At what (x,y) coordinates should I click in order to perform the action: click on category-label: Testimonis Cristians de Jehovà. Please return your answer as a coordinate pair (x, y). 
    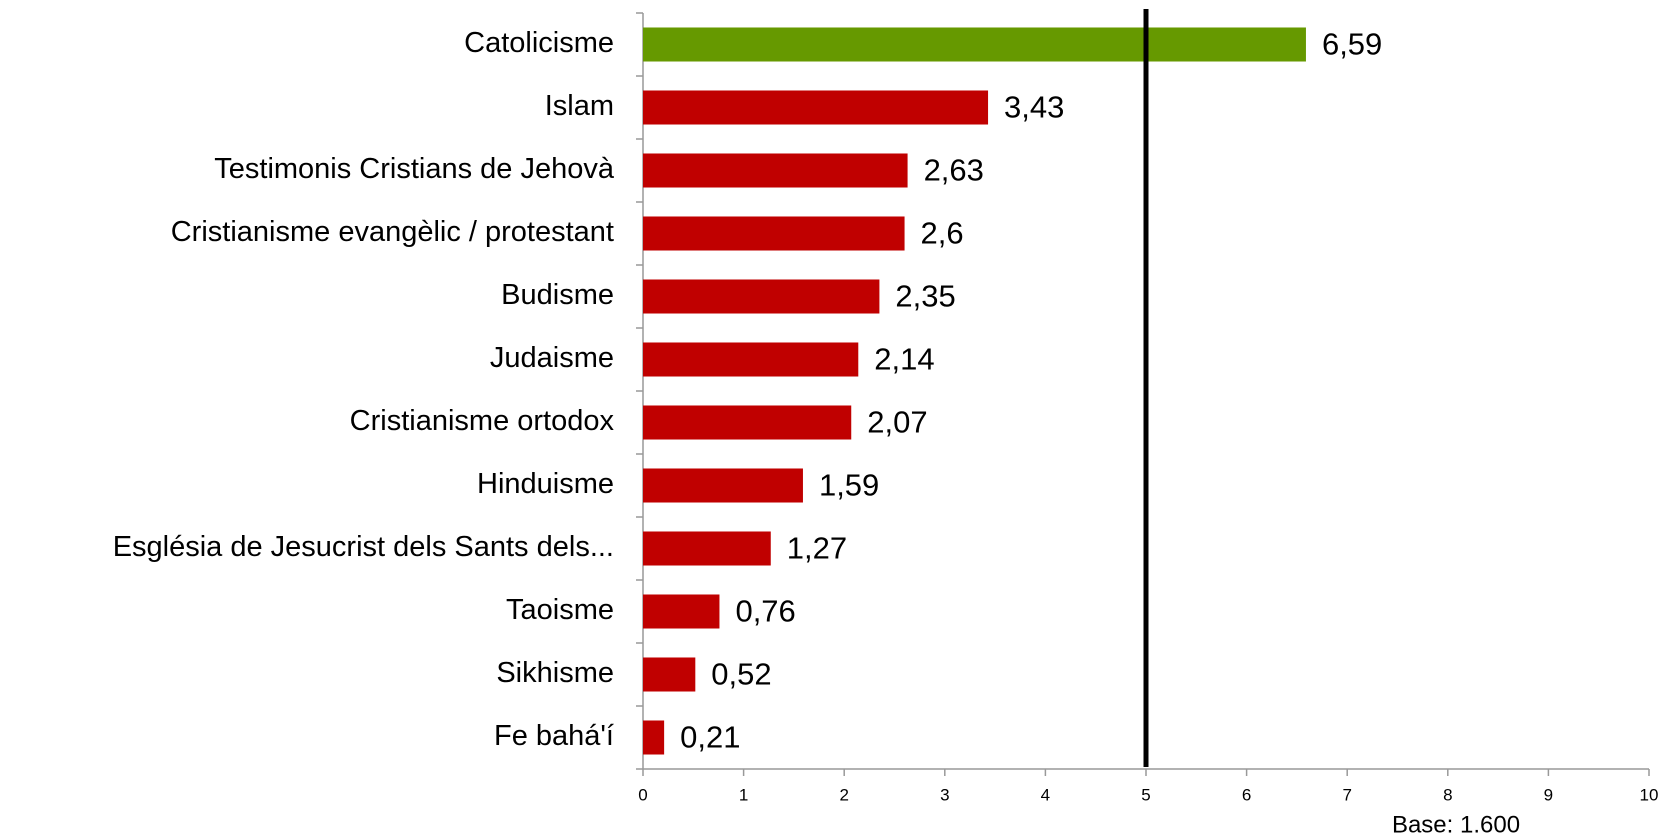
    Looking at the image, I should click on (414, 169).